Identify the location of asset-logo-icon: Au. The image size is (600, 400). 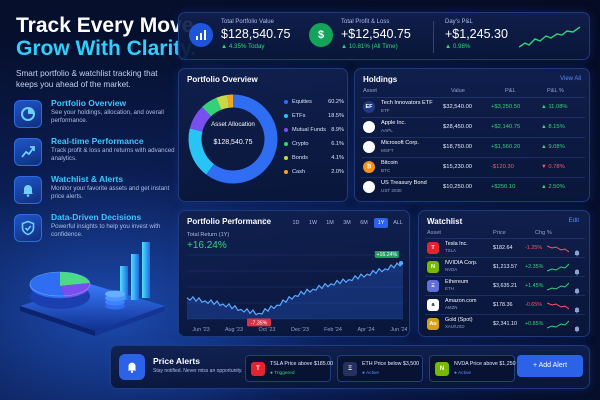
(433, 324).